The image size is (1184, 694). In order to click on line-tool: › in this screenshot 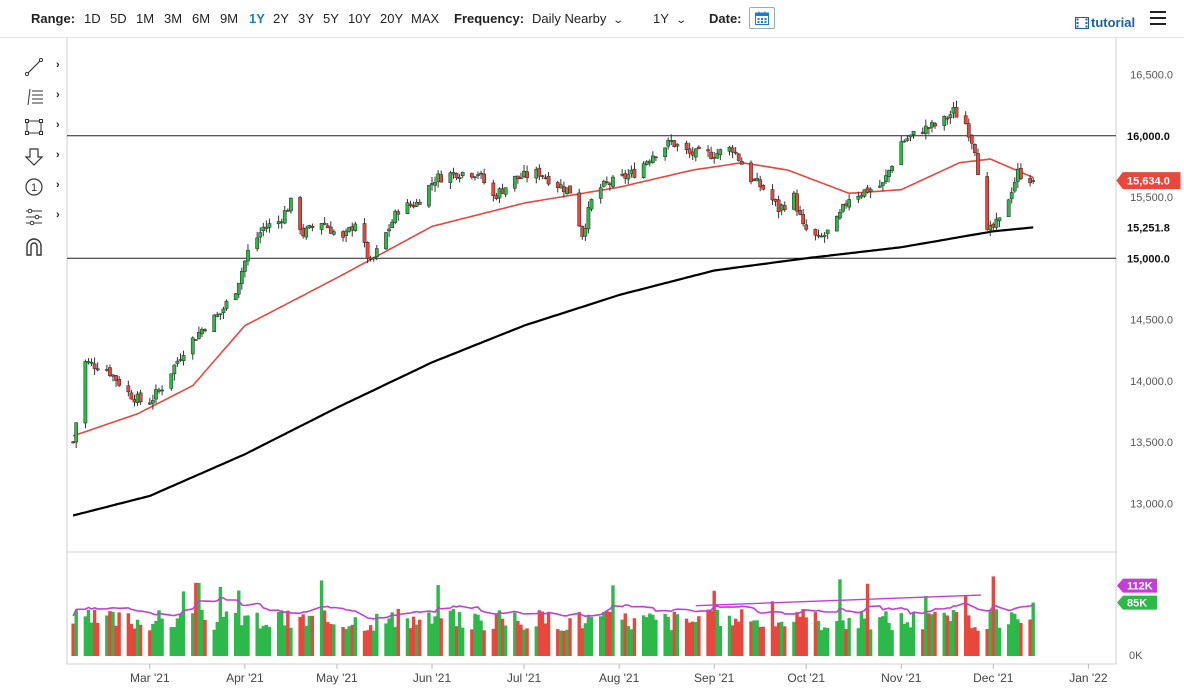, I will do `click(44, 67)`.